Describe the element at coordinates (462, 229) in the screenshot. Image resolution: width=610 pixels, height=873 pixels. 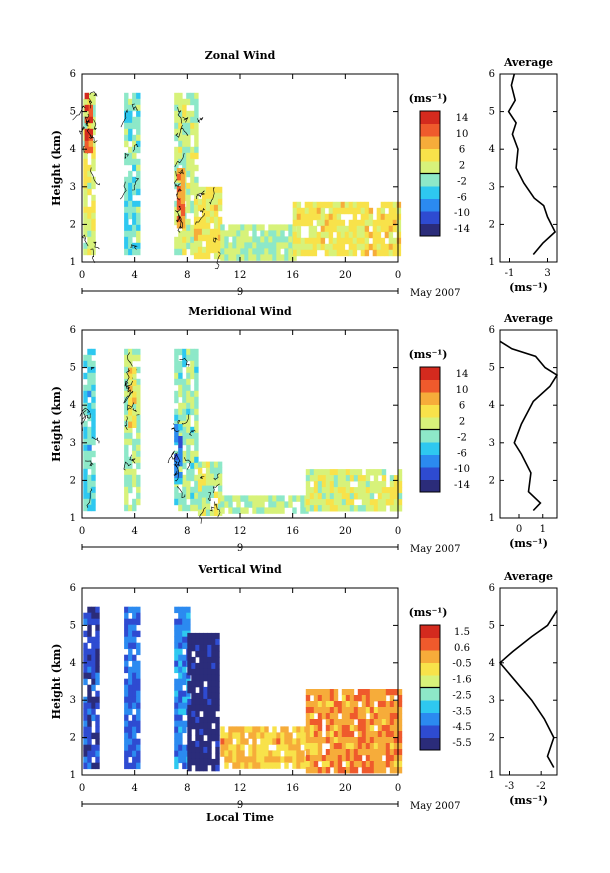
I see `colorbar-tick-label: -14` at that location.